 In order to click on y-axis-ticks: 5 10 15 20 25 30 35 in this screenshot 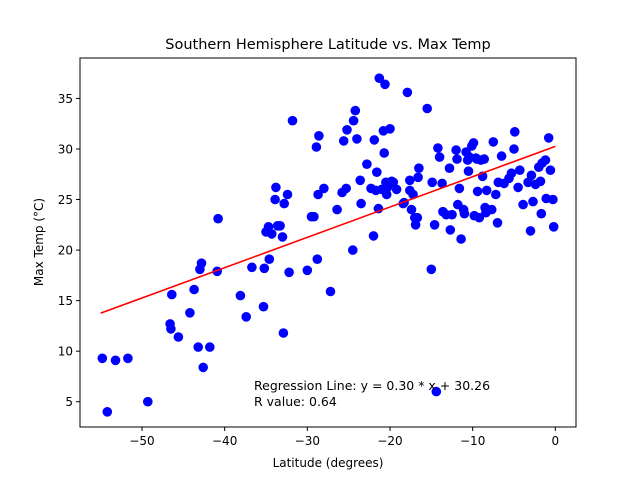, I will do `click(69, 250)`.